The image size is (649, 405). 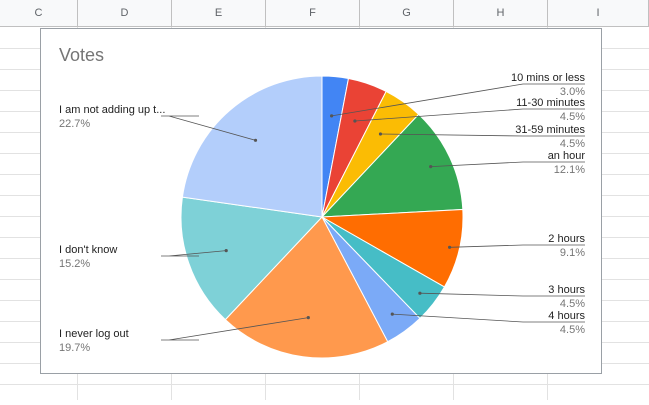 I want to click on leader-line-i-am-not-adding-up-t, so click(x=208, y=128).